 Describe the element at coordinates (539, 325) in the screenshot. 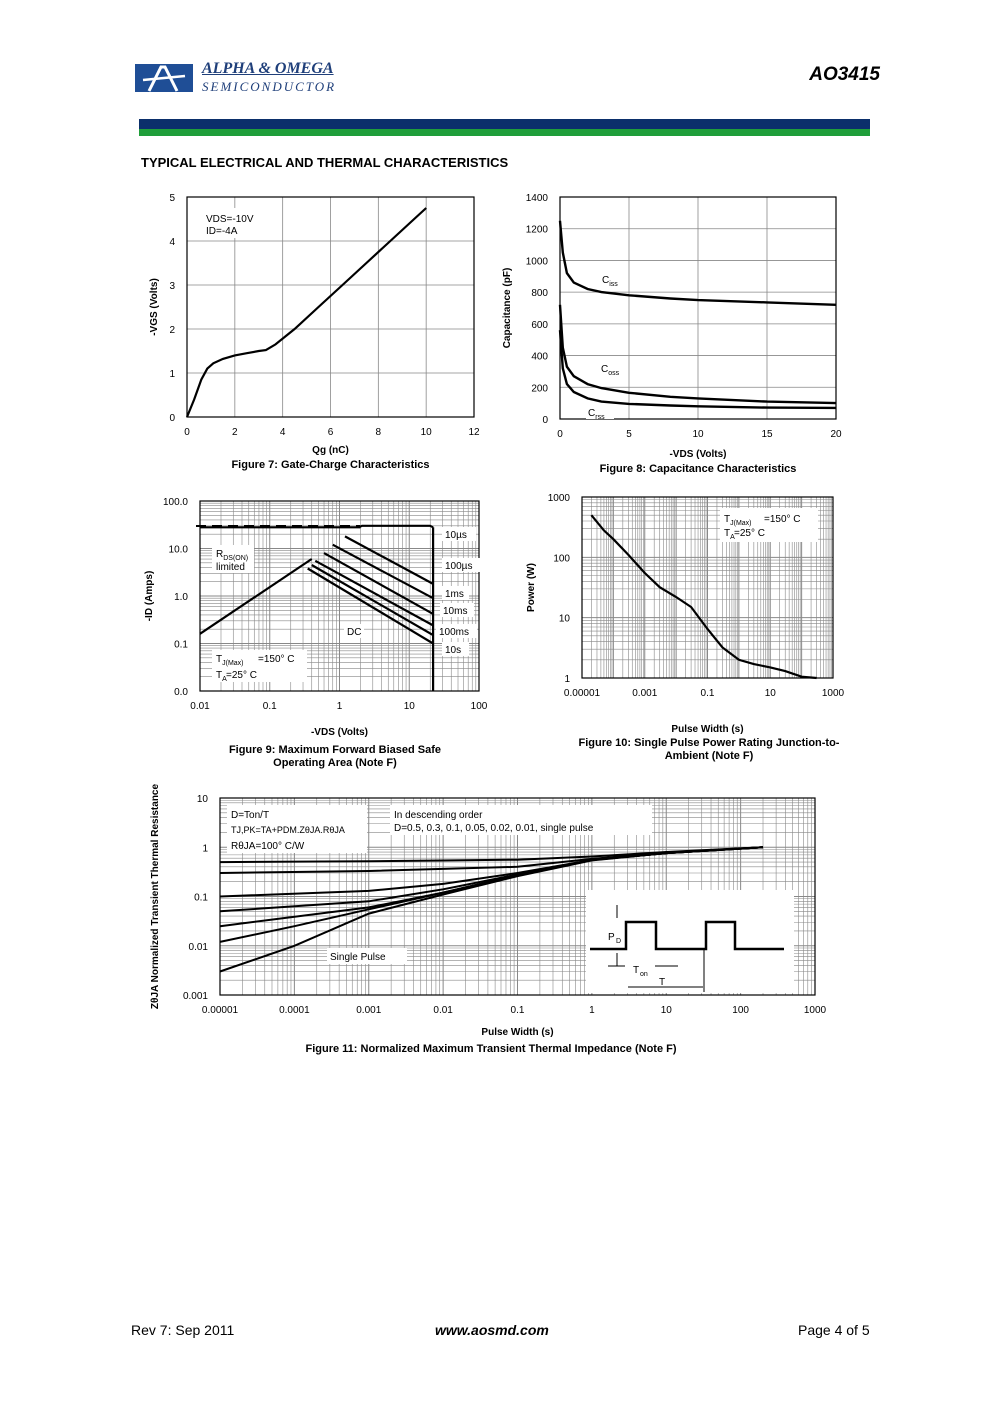

I see `y-tick-label: 600` at that location.